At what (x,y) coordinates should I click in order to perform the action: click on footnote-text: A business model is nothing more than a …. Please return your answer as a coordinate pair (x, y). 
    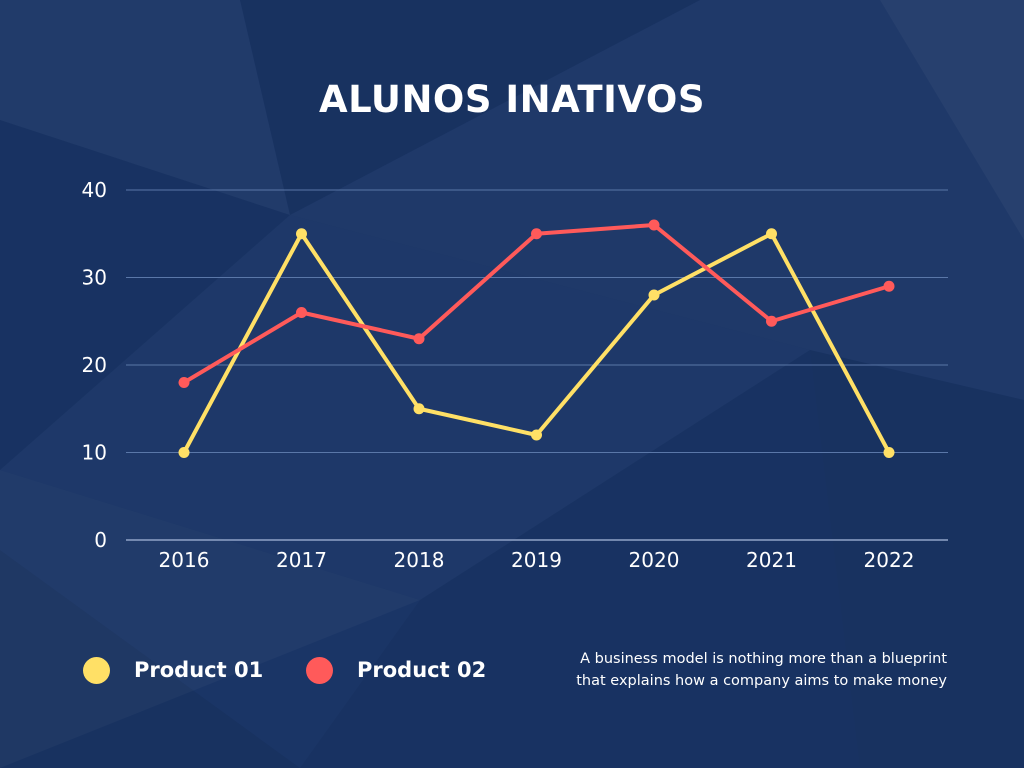
    Looking at the image, I should click on (747, 670).